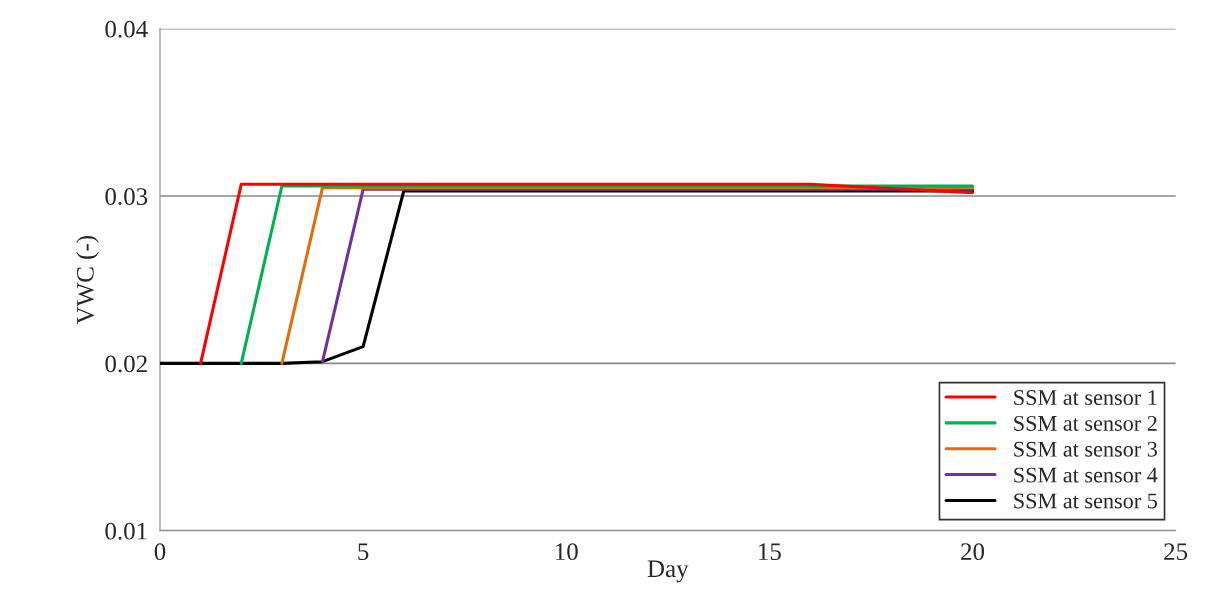  What do you see at coordinates (1085, 423) in the screenshot?
I see `legend-label: SSM at sensor 2` at bounding box center [1085, 423].